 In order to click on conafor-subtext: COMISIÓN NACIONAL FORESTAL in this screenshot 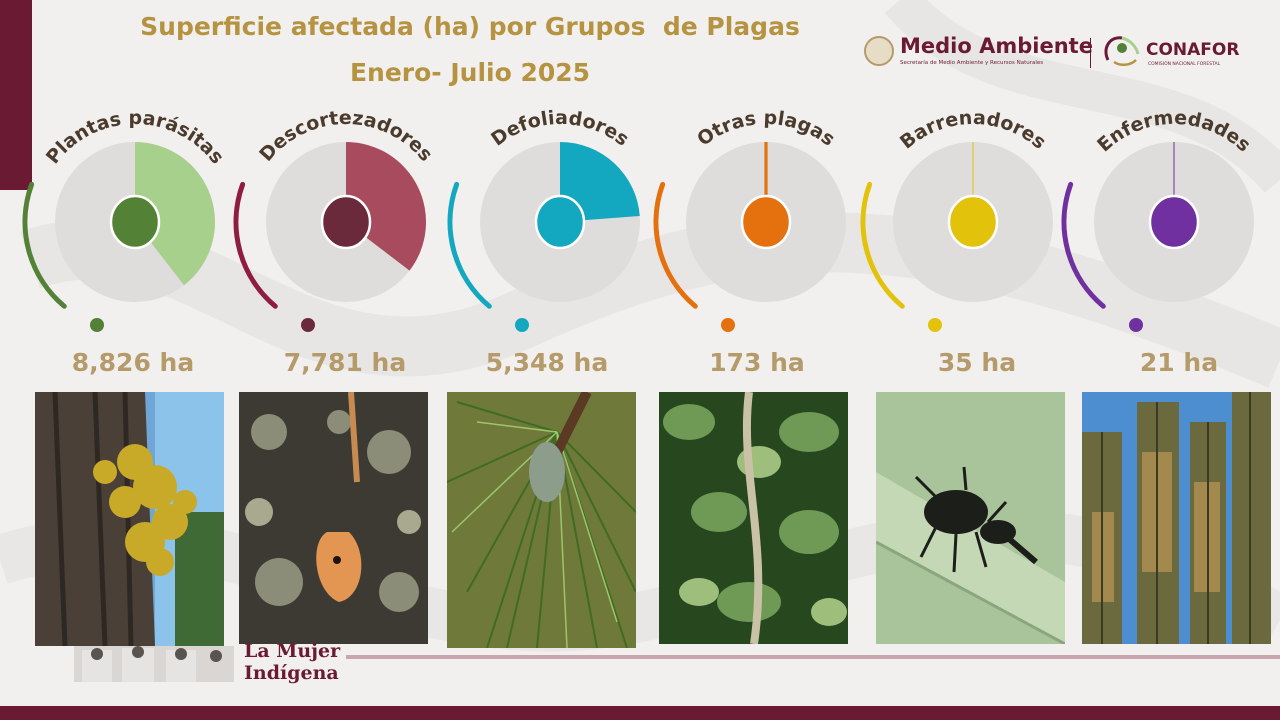, I will do `click(1184, 64)`.